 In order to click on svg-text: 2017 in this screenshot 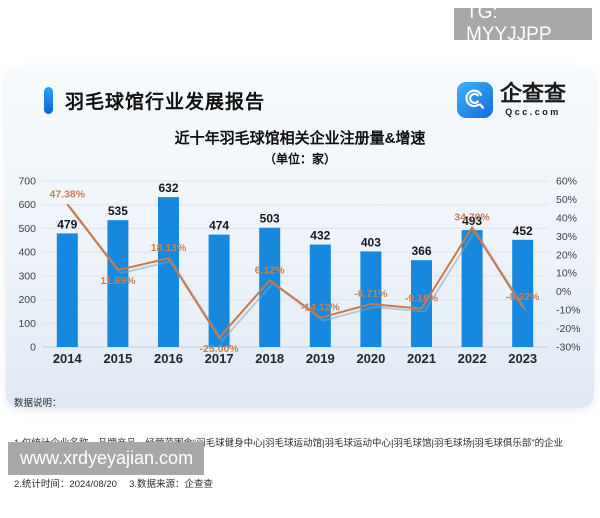, I will do `click(219, 358)`.